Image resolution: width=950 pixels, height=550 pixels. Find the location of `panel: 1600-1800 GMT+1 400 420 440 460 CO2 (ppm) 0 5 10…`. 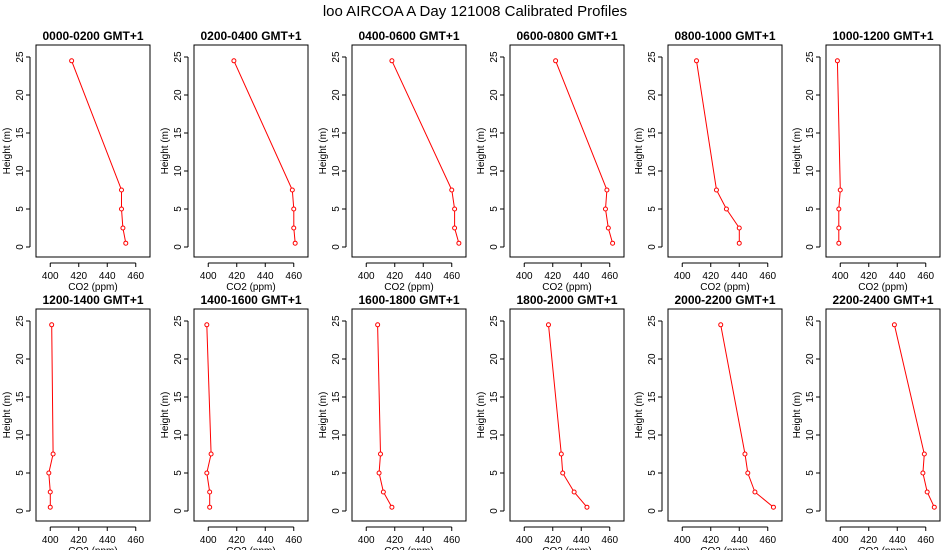

panel: 1600-1800 GMT+1 400 420 440 460 CO2 (ppm) 0 5 10… is located at coordinates (392, 421).